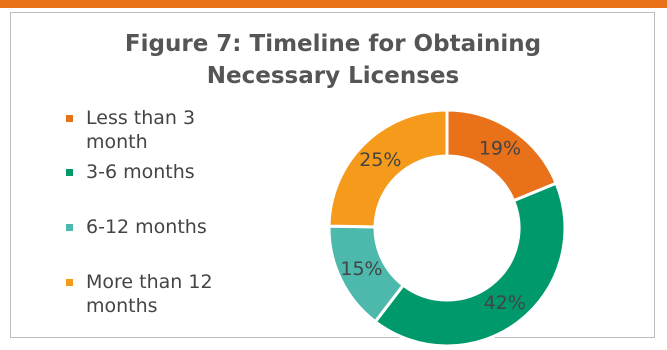  I want to click on legend-item: 3-6 months, so click(151, 172).